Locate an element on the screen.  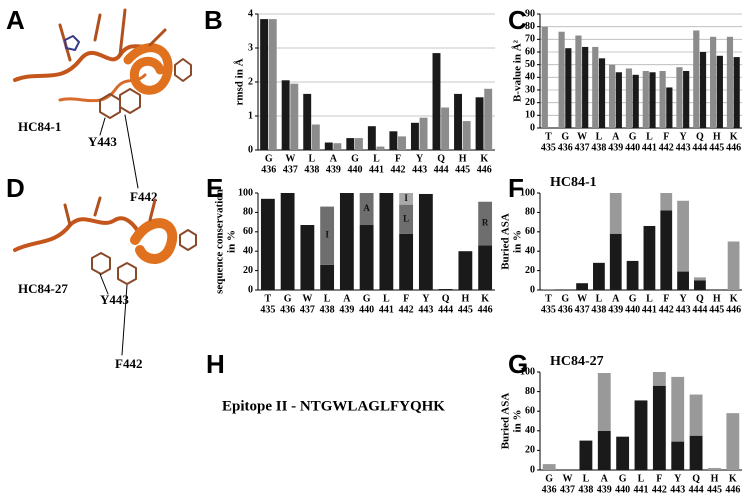
structure-d is located at coordinates (105, 276).